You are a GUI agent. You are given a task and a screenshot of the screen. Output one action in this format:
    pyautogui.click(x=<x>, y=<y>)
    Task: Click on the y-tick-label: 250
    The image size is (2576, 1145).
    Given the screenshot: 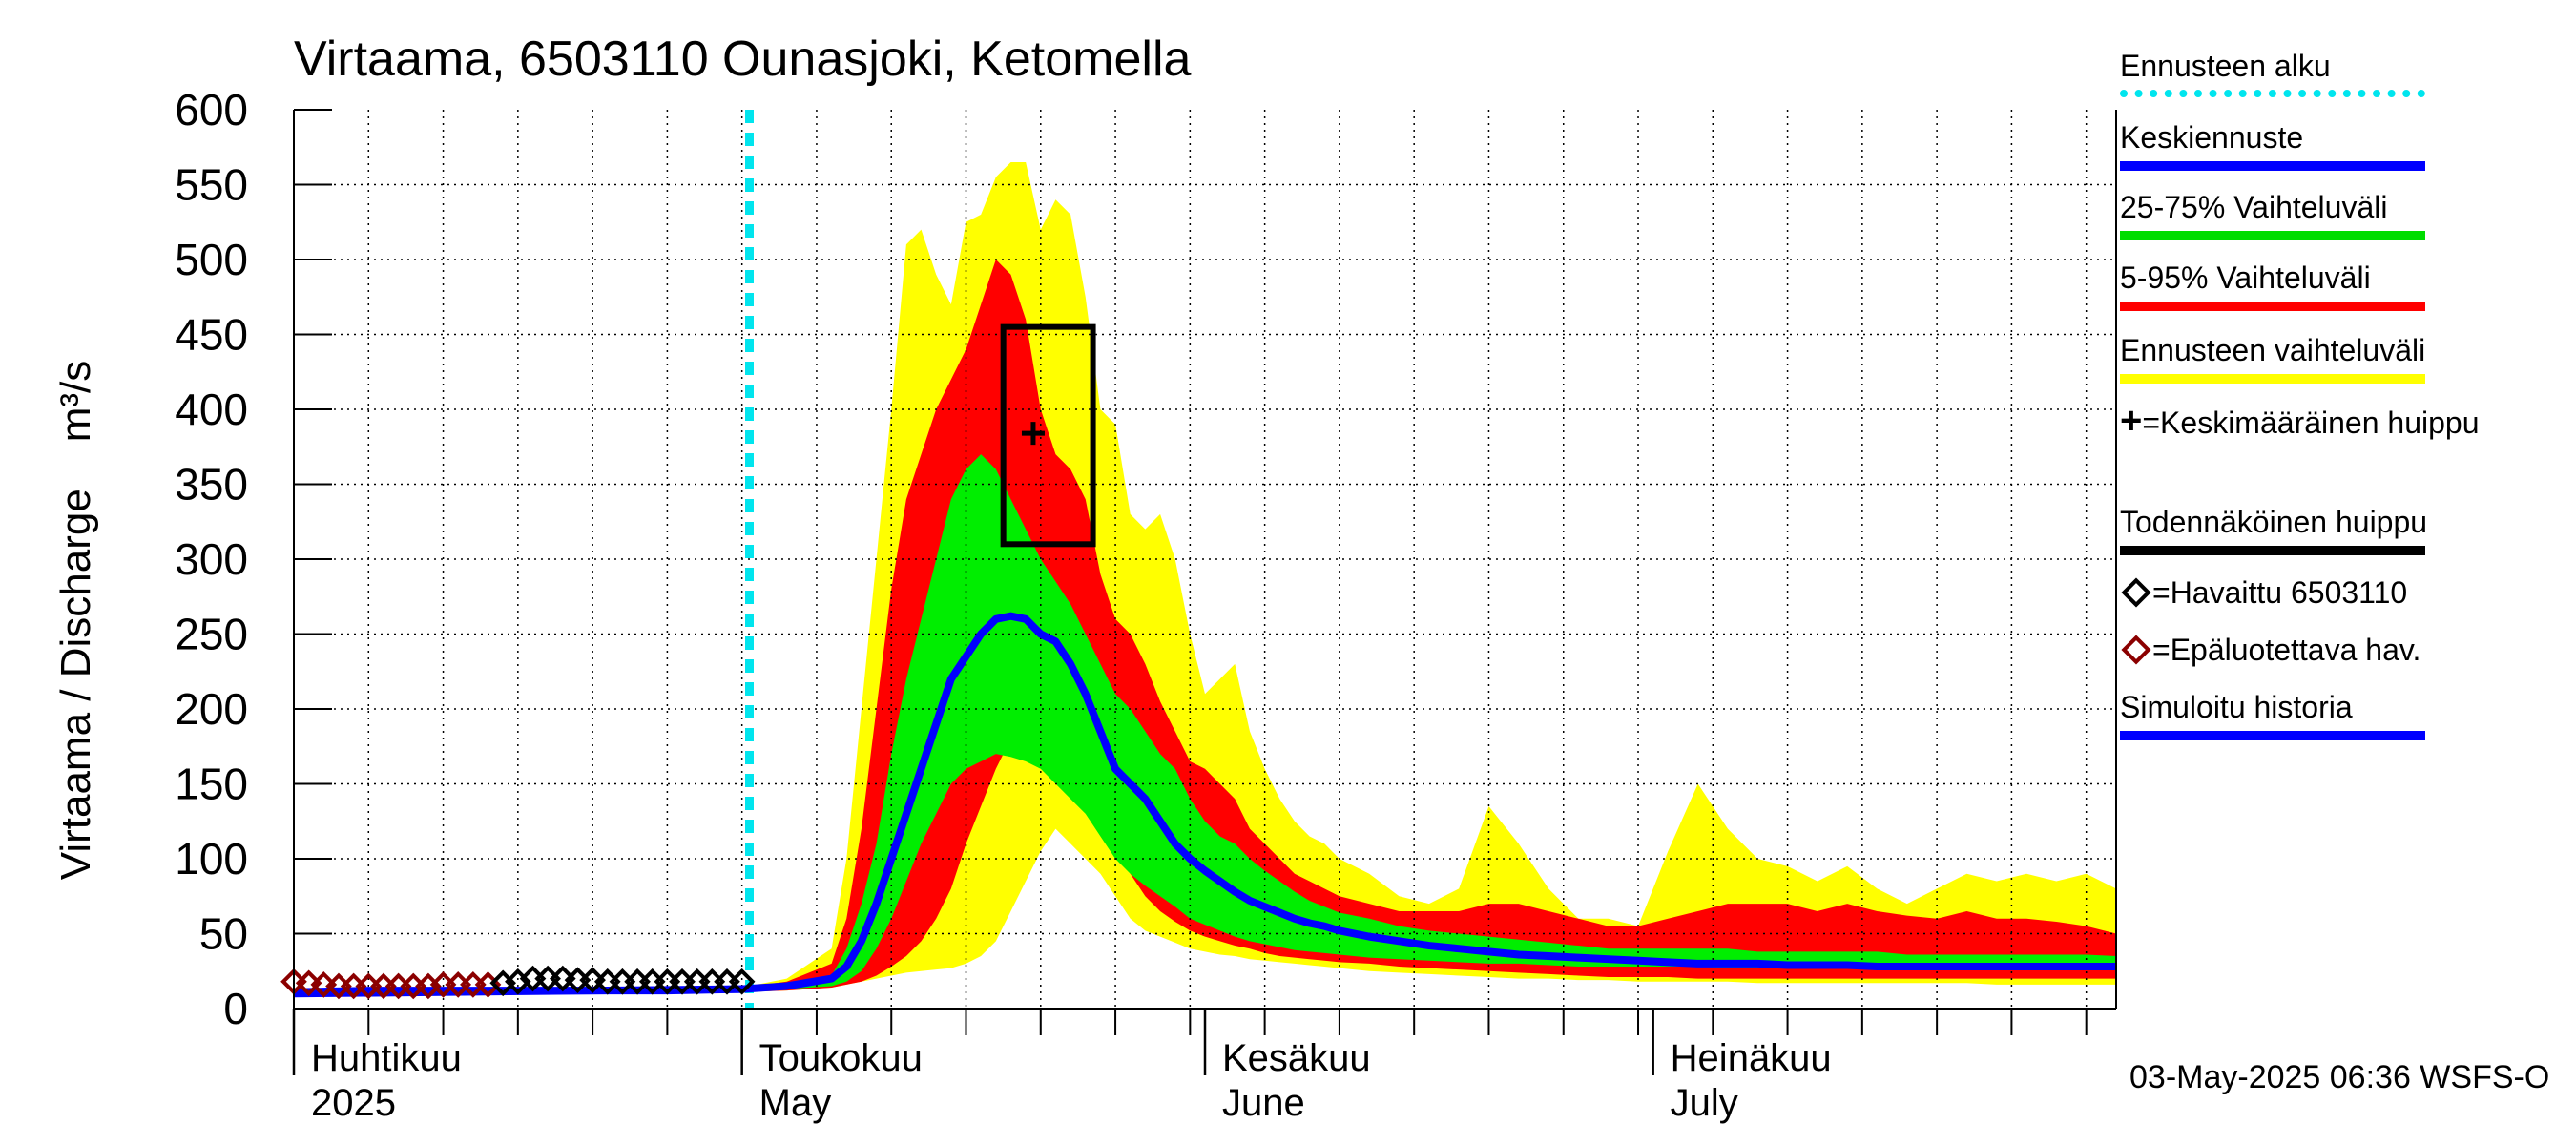 What is the action you would take?
    pyautogui.click(x=211, y=635)
    